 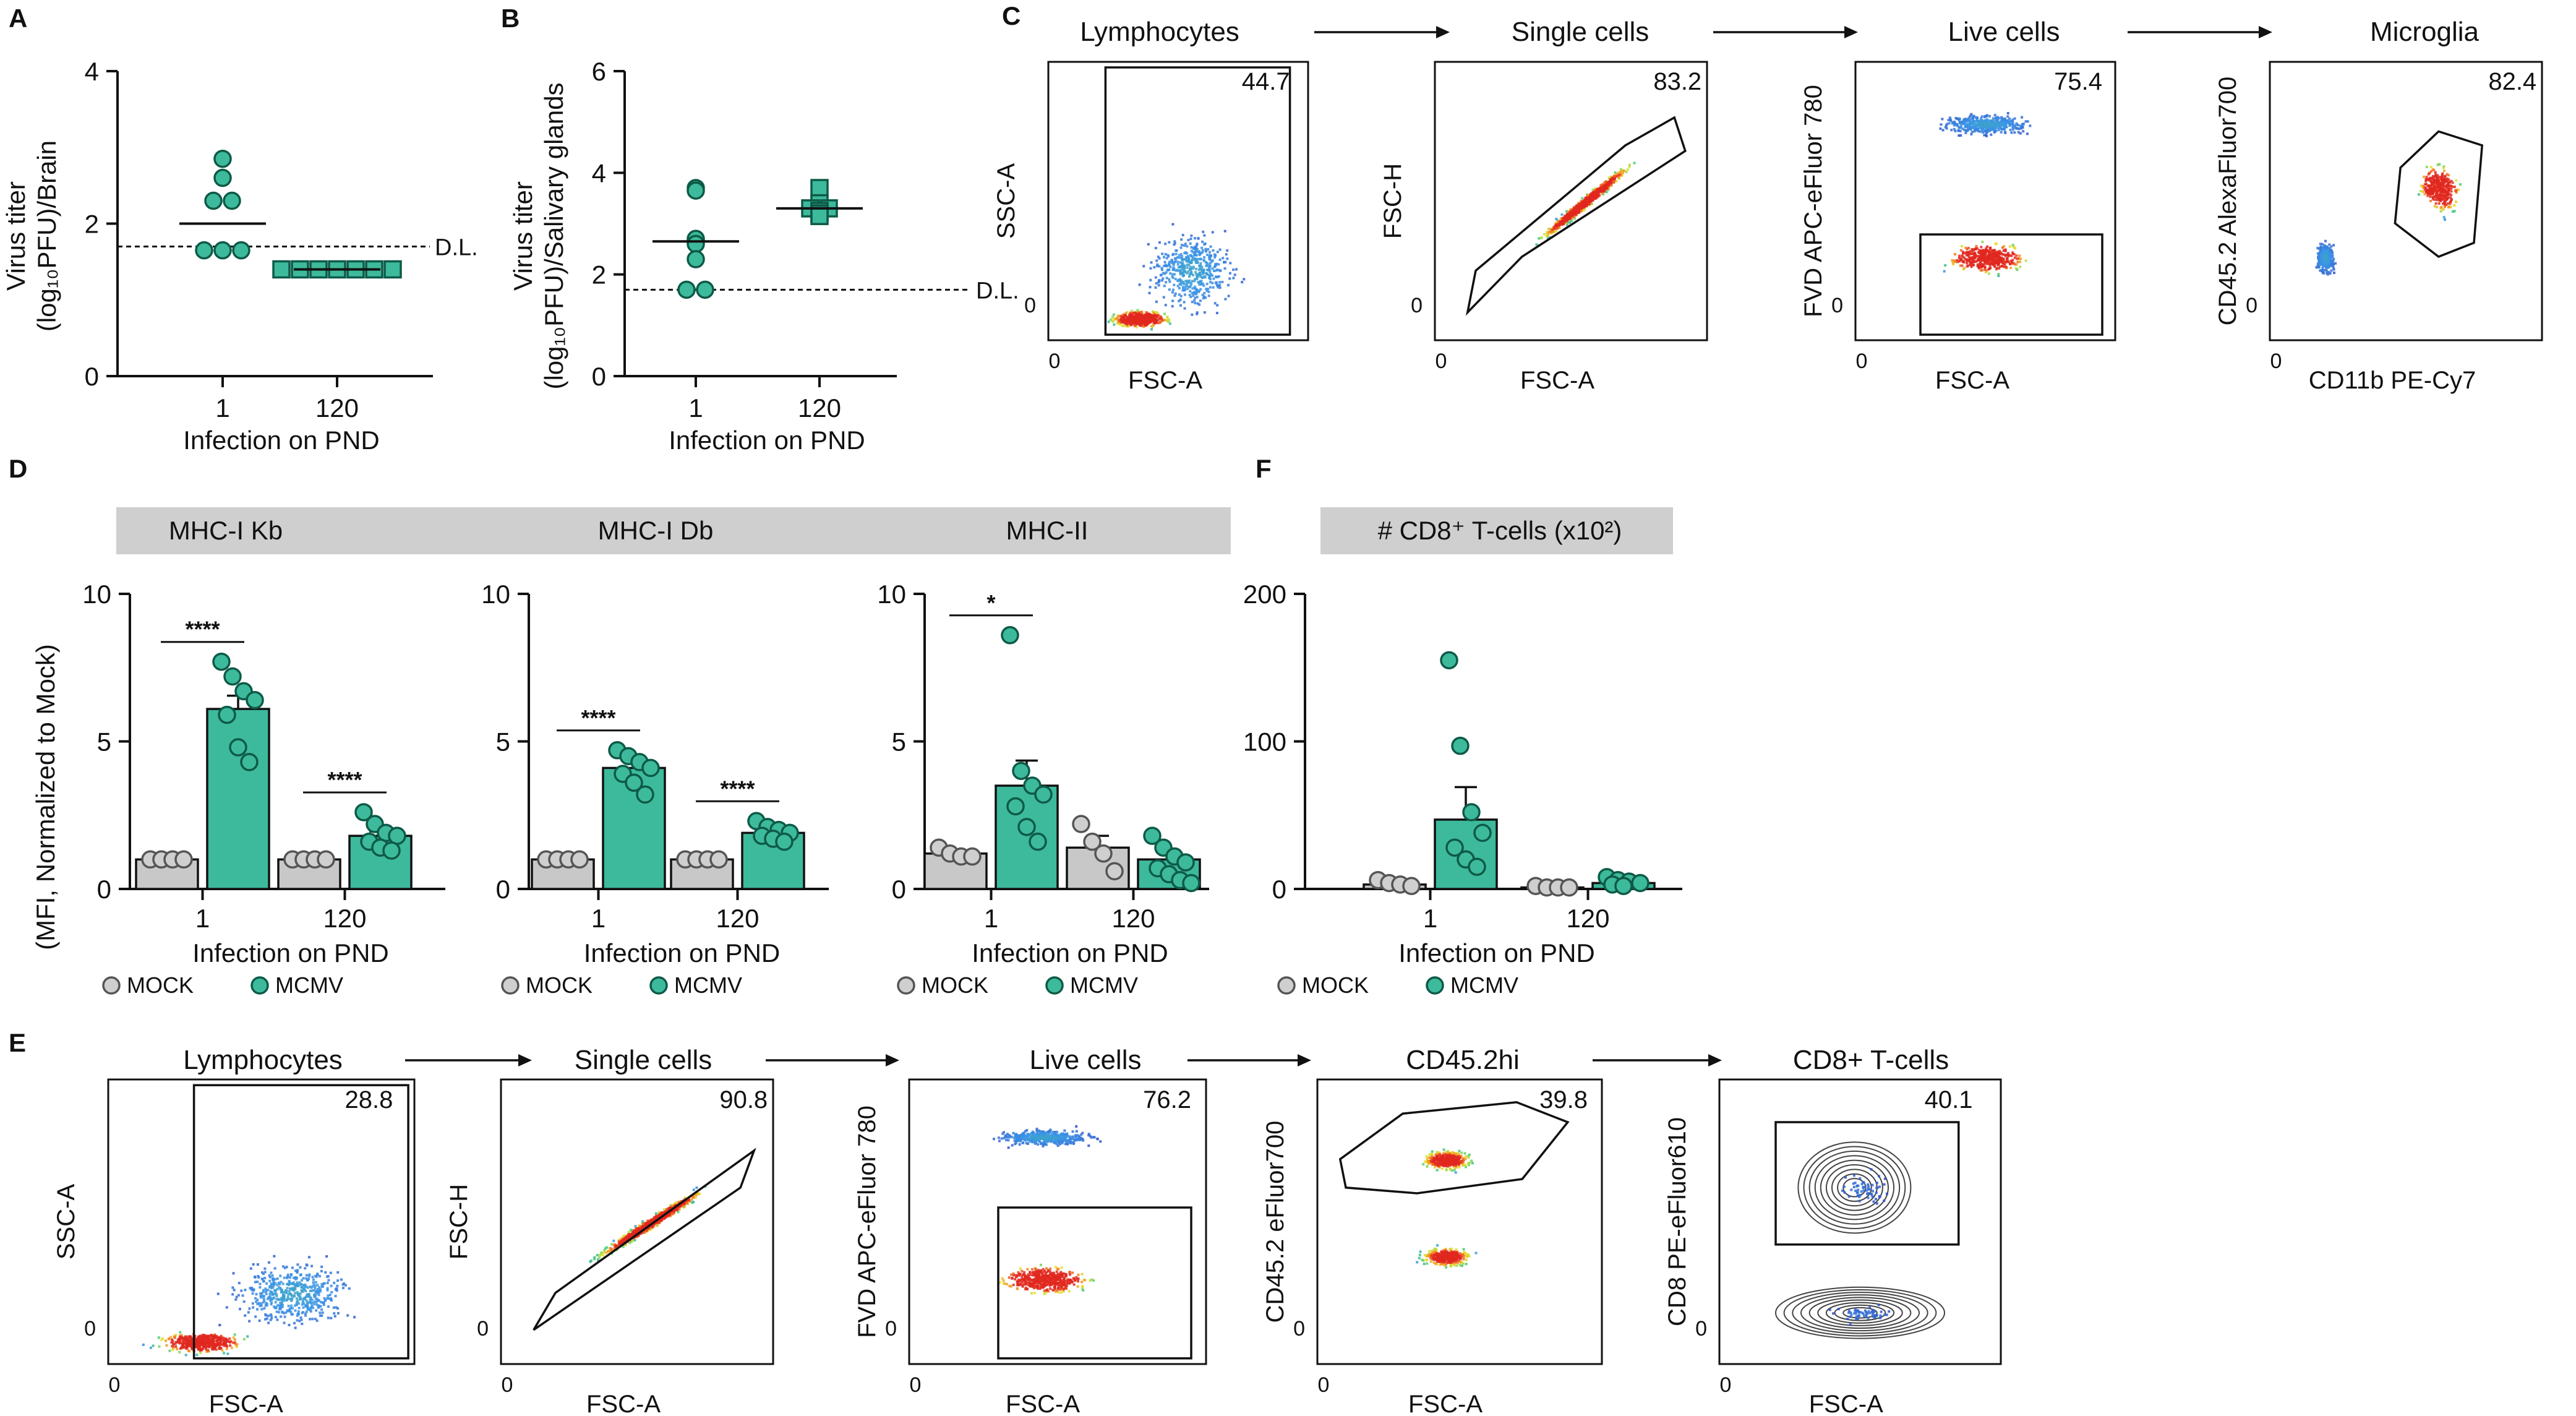 What do you see at coordinates (1571, 201) in the screenshot?
I see `plot-frame` at bounding box center [1571, 201].